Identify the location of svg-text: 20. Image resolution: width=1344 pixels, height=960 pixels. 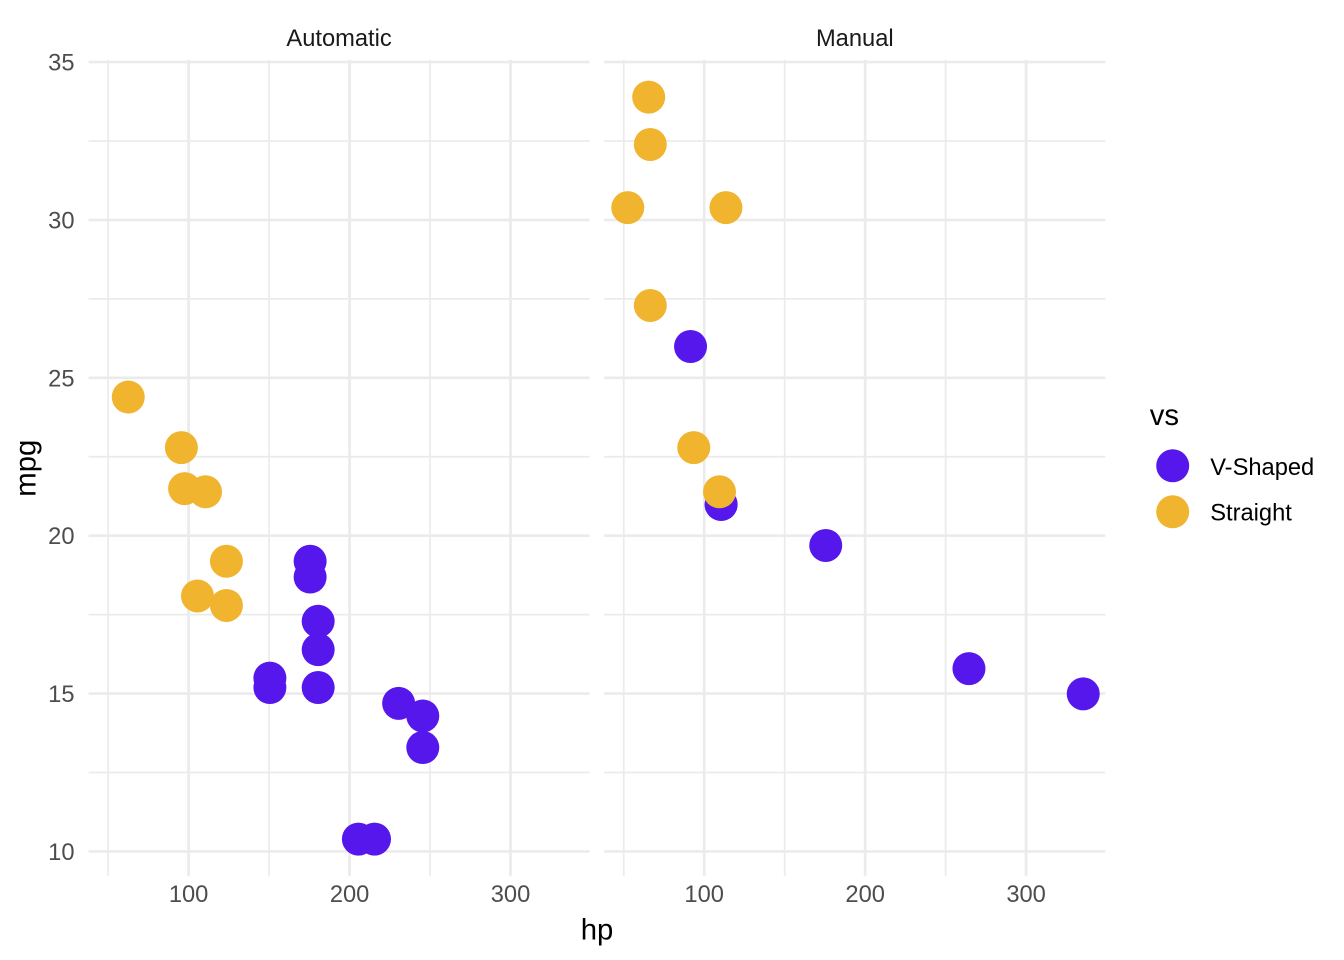
(61, 537).